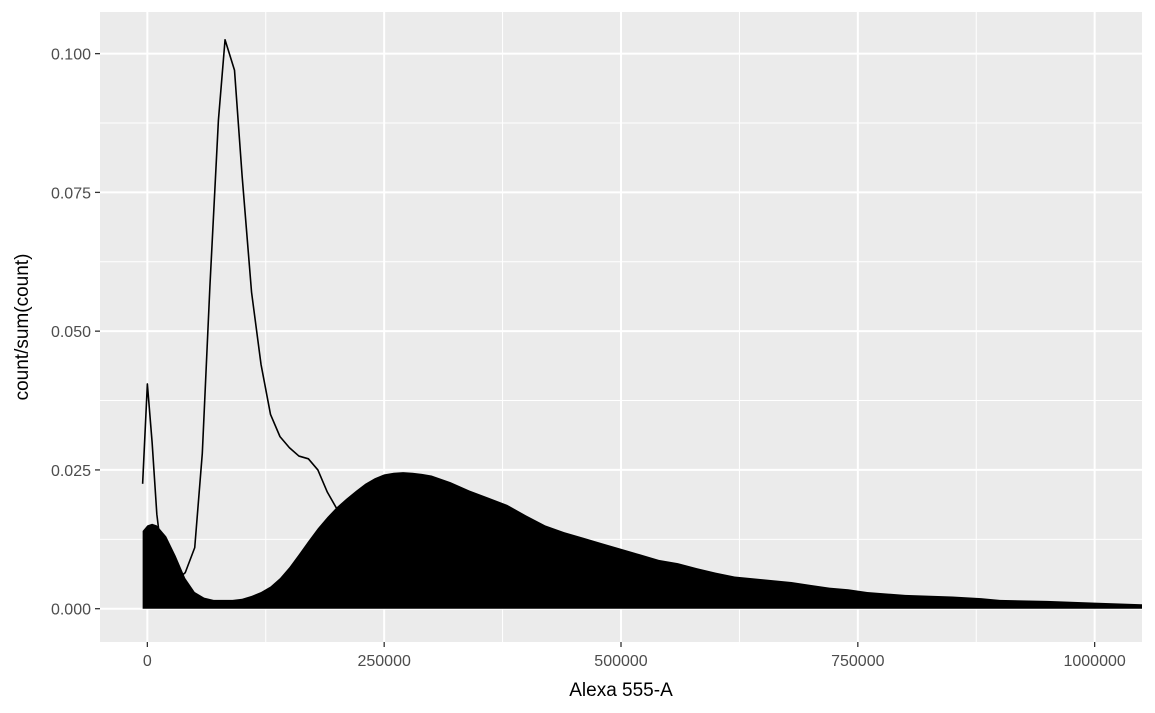 This screenshot has height=713, width=1155. Describe the element at coordinates (1094, 661) in the screenshot. I see `x-tick-label: 1000000` at that location.